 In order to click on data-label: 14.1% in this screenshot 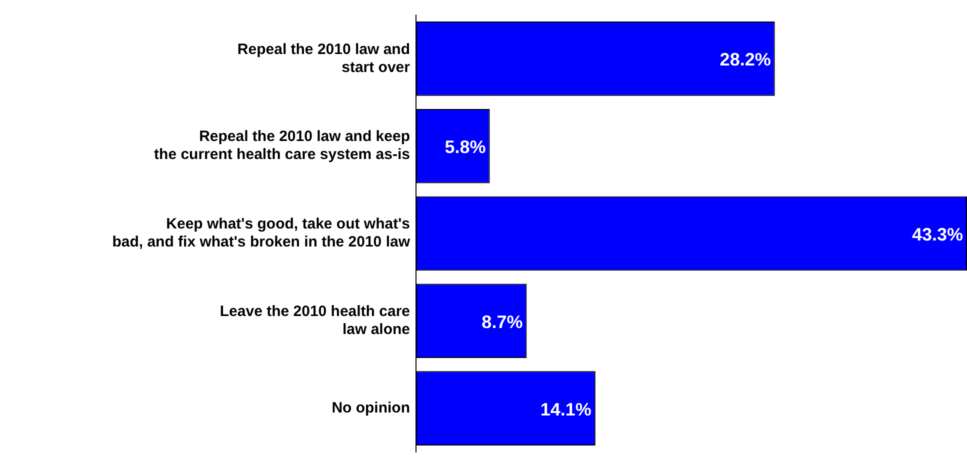, I will do `click(566, 409)`.